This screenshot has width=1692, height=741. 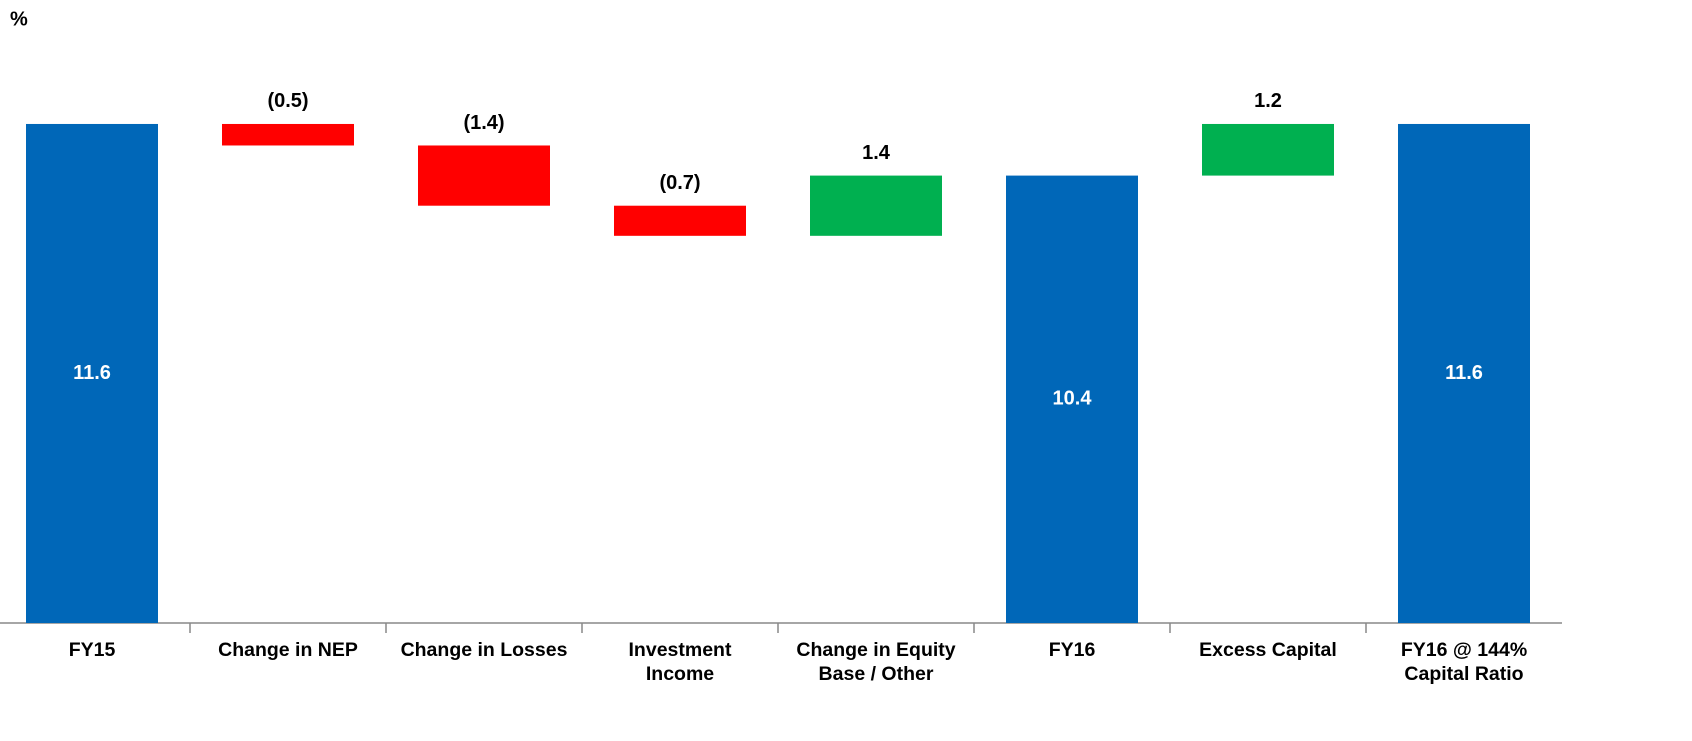 What do you see at coordinates (1464, 662) in the screenshot?
I see `x-tick-label: FY16 @ 144% Capital Ratio` at bounding box center [1464, 662].